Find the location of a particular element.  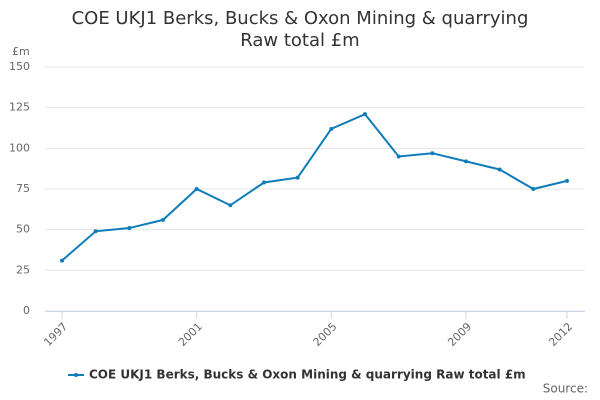

legend-marker is located at coordinates (76, 375).